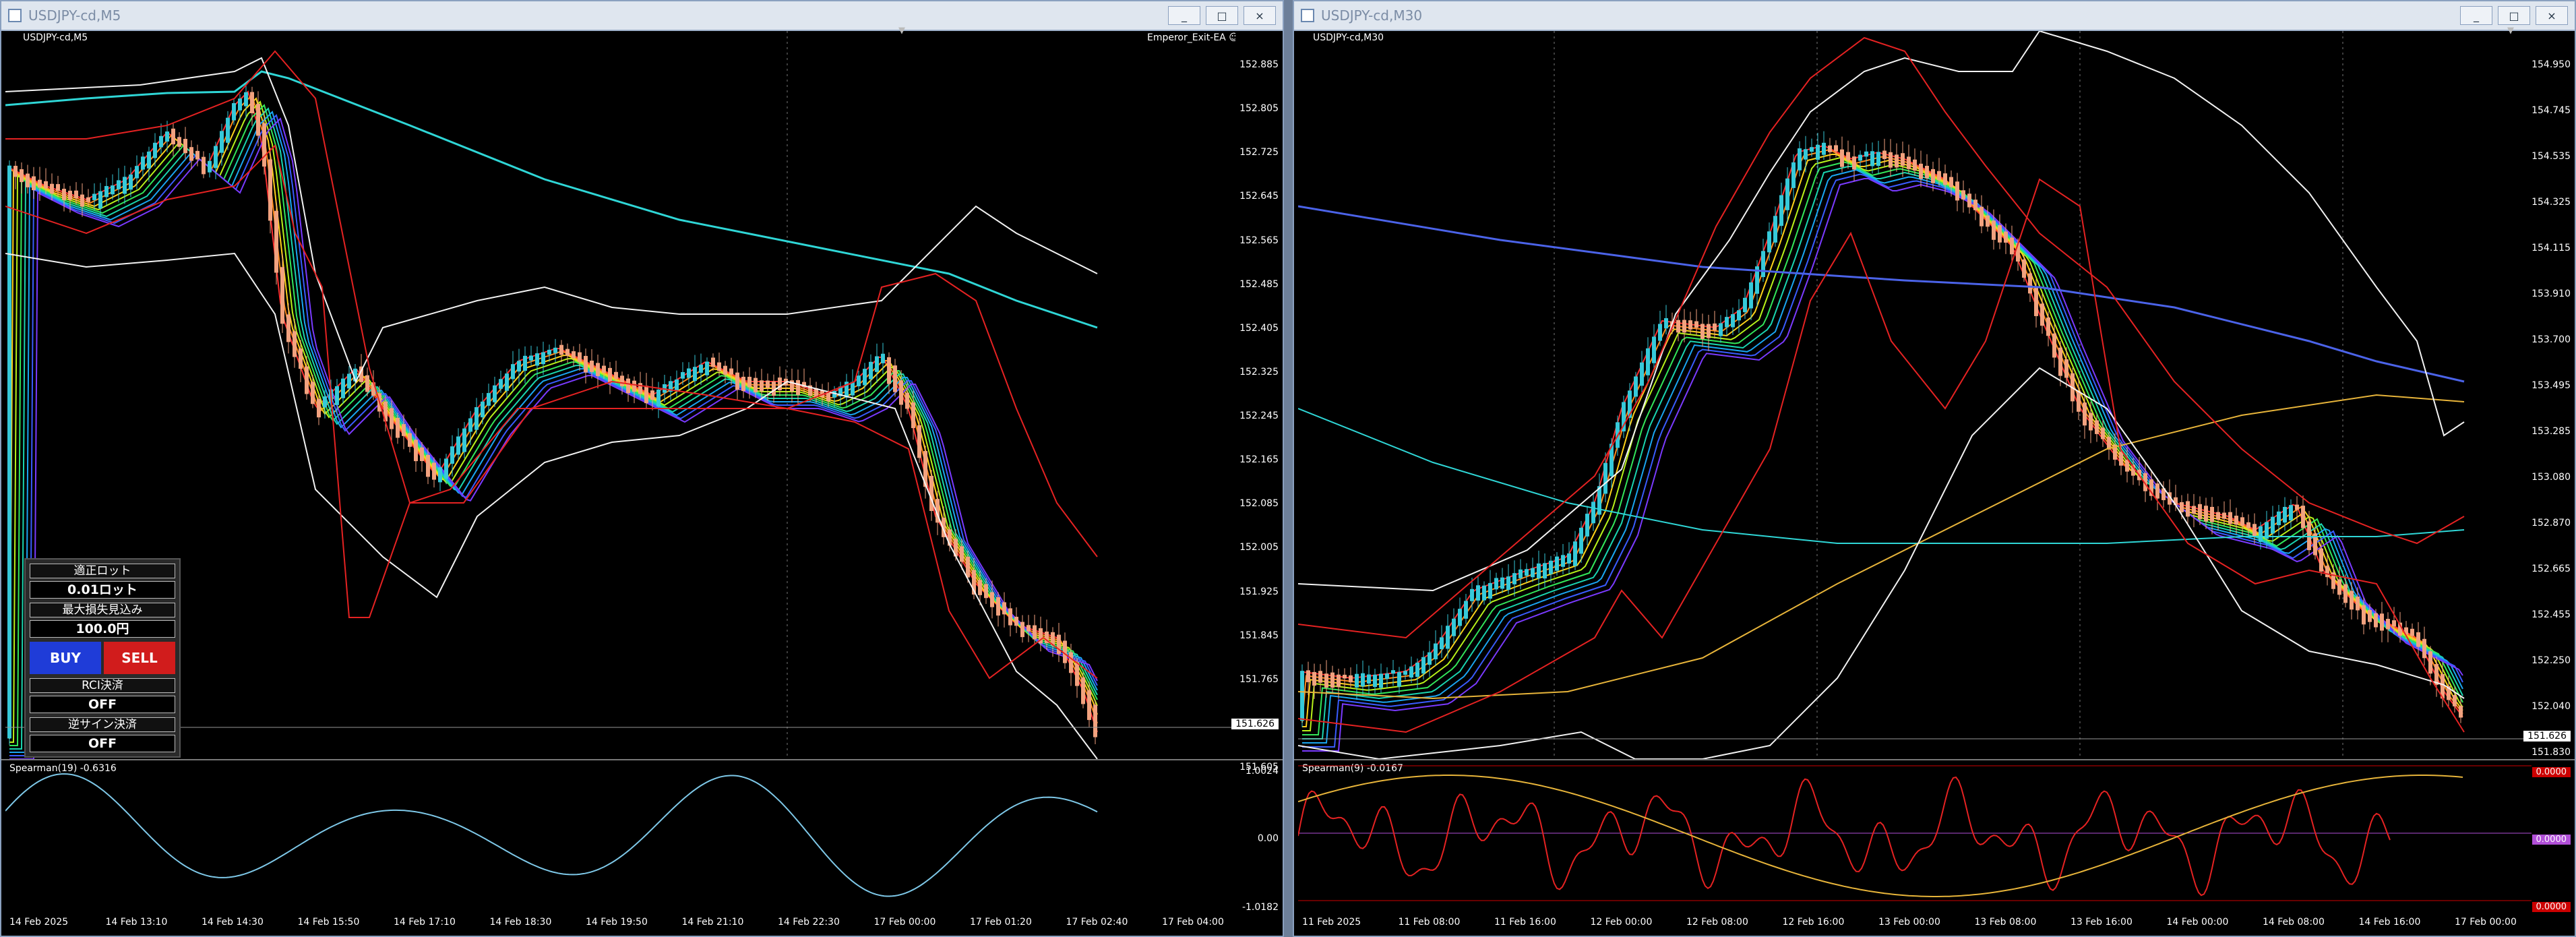  I want to click on reverse-toggle: OFF, so click(103, 744).